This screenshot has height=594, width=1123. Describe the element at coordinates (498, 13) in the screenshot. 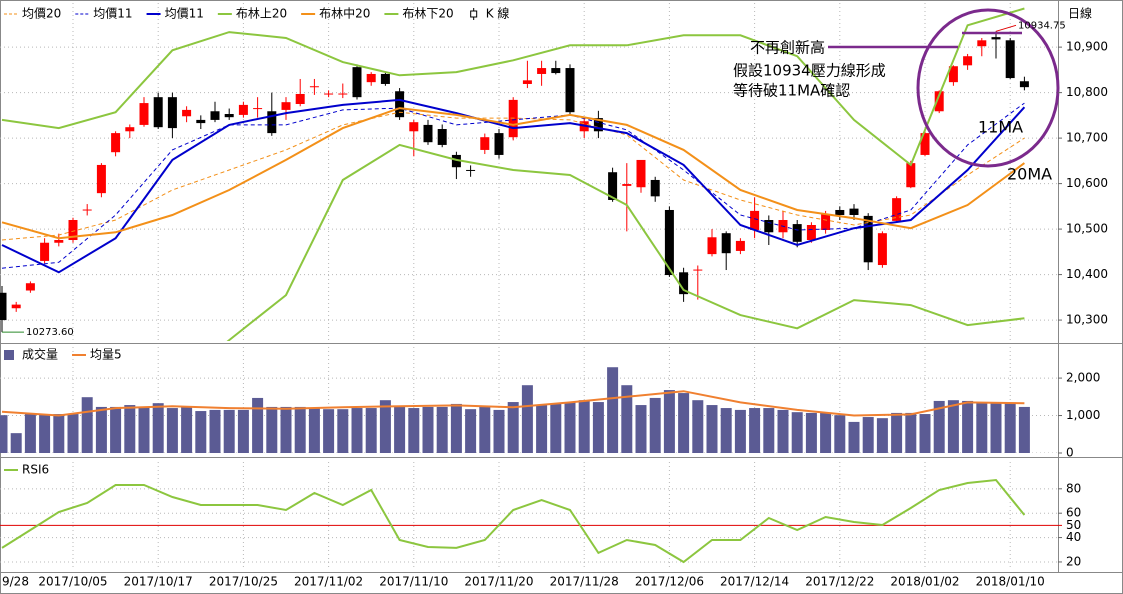

I see `legend-label: K 線` at that location.